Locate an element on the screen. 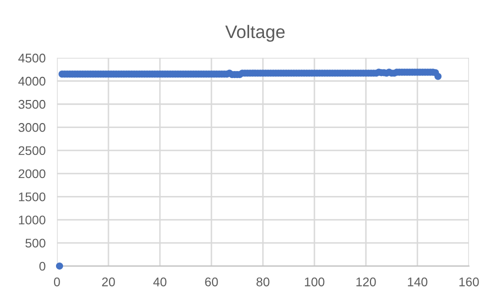 The image size is (491, 303). y-tick-label: 3500 is located at coordinates (32, 104).